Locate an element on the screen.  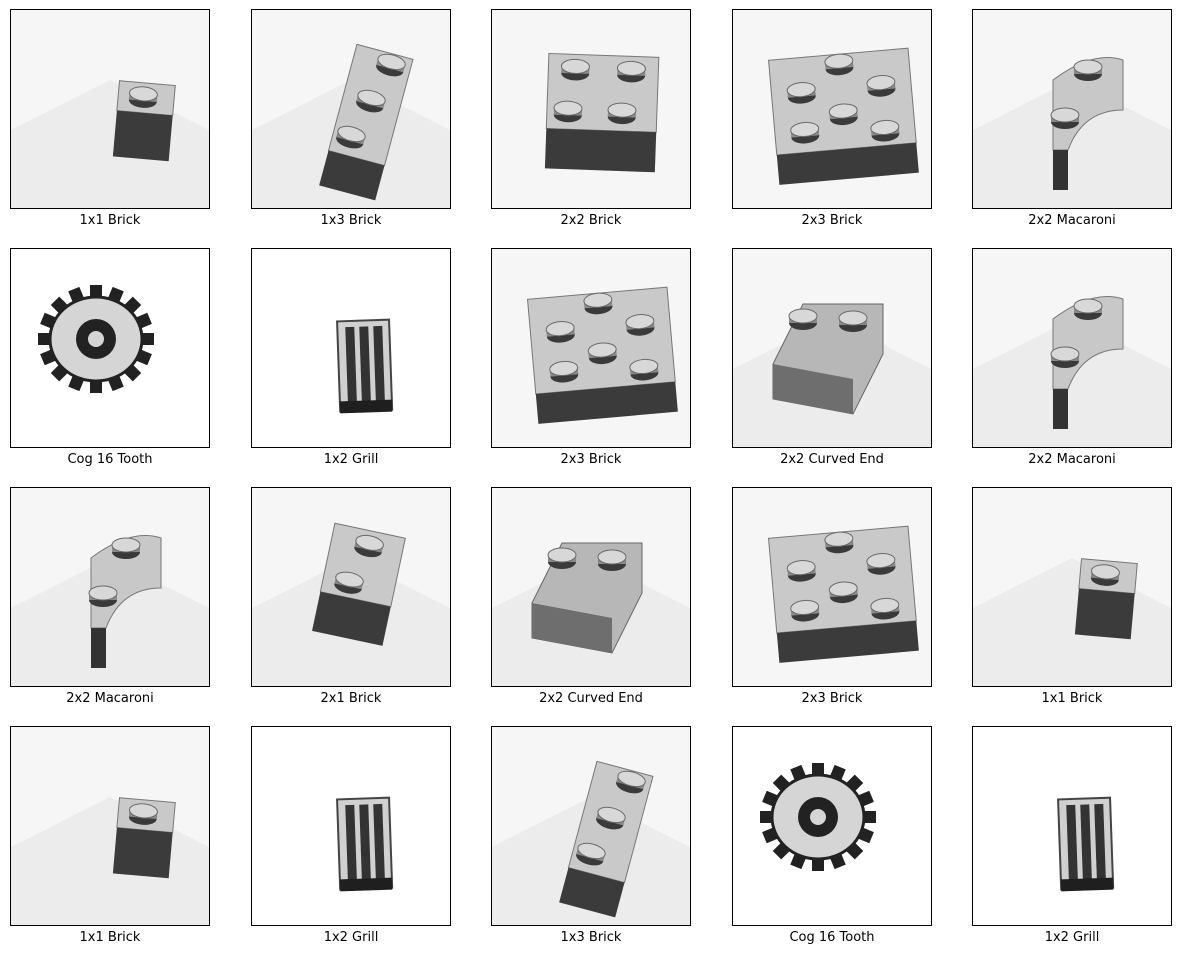
brick-2x1-icon is located at coordinates (351, 587).